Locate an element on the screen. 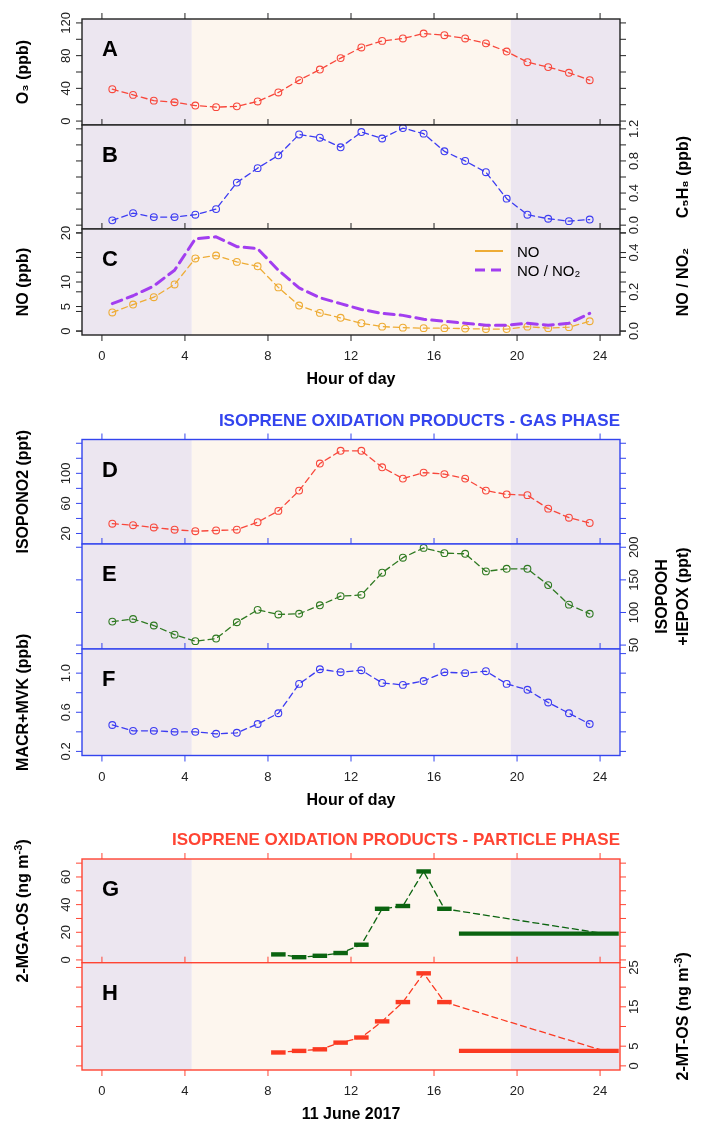  y2-axis-title: NO / NO₂ is located at coordinates (682, 282).